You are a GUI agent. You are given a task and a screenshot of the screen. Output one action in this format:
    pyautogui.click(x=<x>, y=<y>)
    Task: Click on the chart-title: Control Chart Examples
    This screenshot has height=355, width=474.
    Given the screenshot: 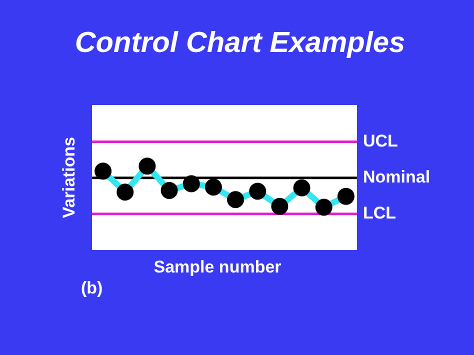 What is the action you would take?
    pyautogui.click(x=240, y=43)
    